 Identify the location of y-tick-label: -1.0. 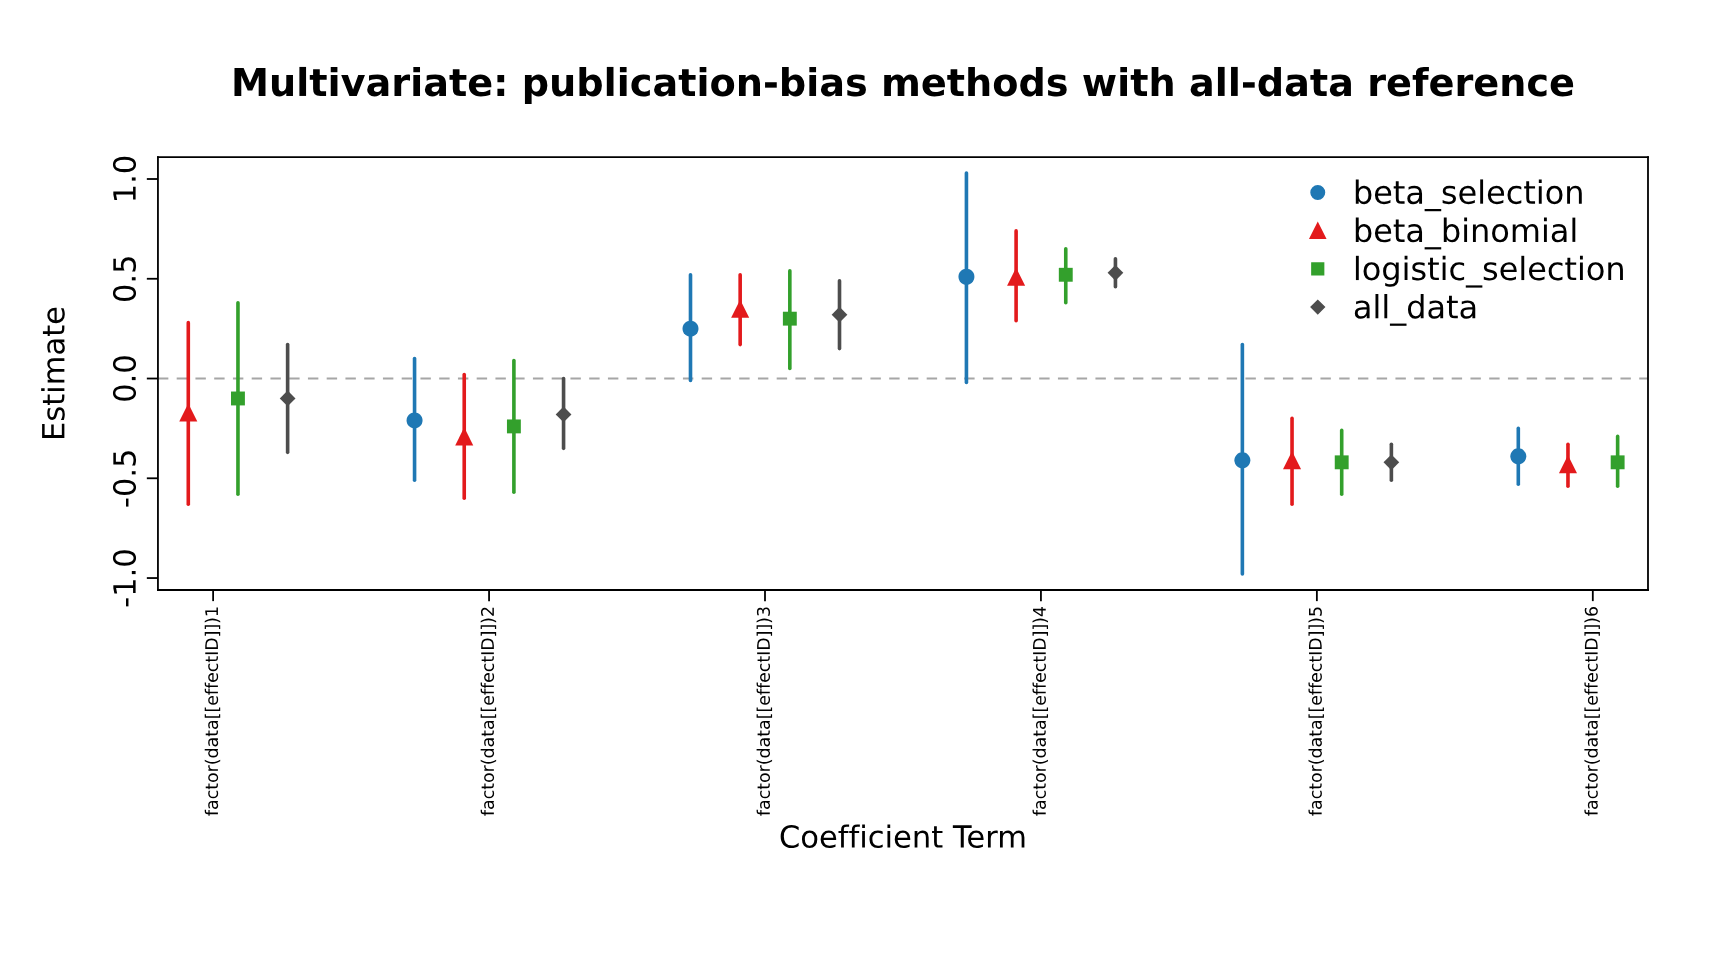
(124, 578).